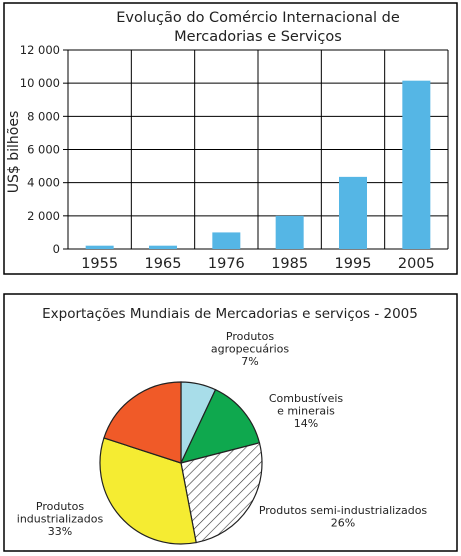 This screenshot has height=556, width=461. What do you see at coordinates (258, 18) in the screenshot?
I see `bar-chart-title-line: Evolução do Comércio Internacional de` at bounding box center [258, 18].